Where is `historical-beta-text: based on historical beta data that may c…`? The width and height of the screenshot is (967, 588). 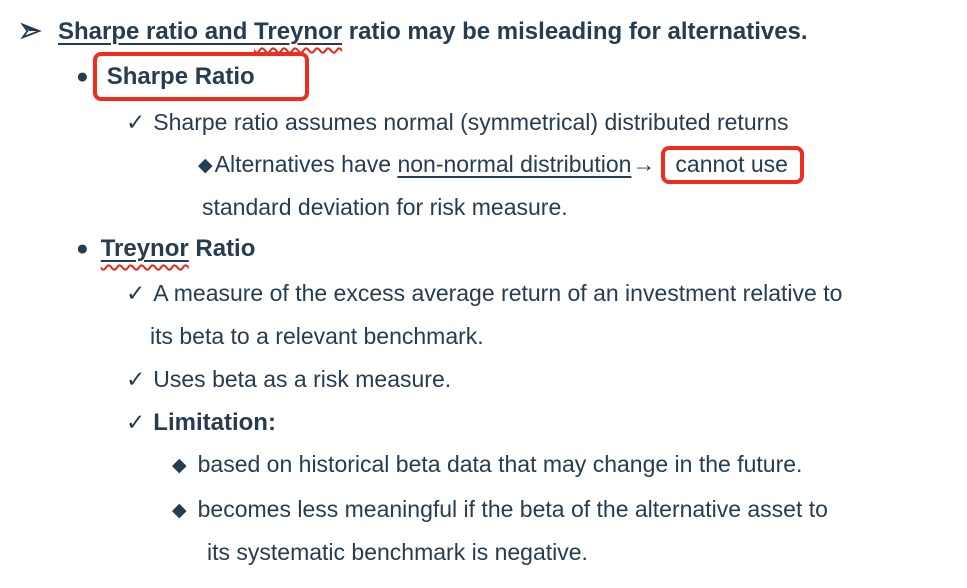
historical-beta-text: based on historical beta data that may c… is located at coordinates (500, 464).